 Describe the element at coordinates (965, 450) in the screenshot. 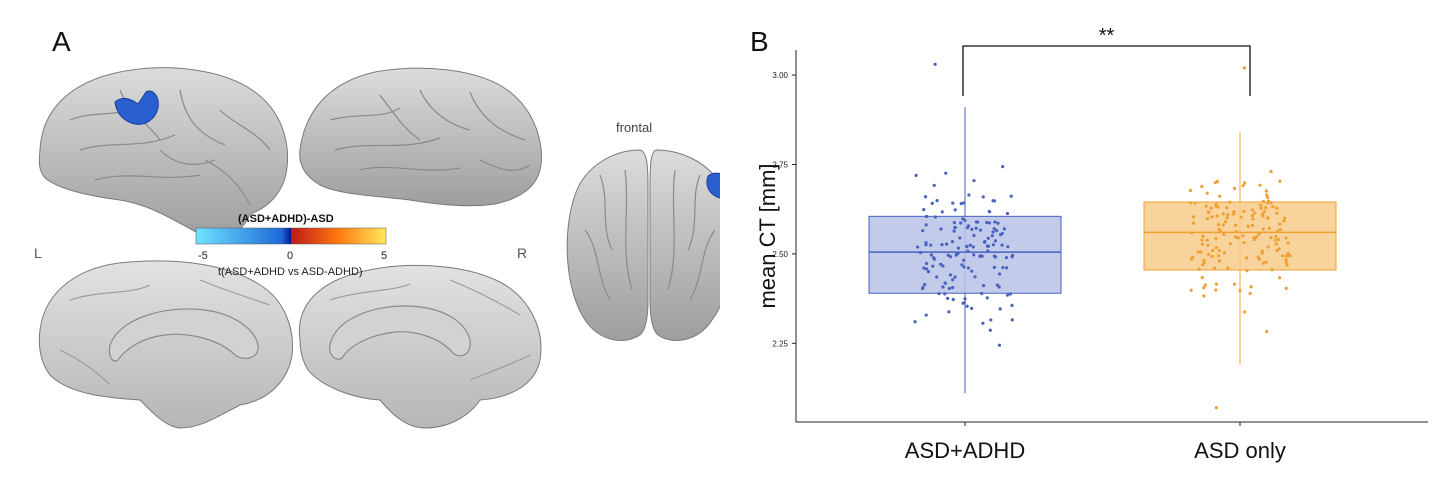

I see `x-tick-label: ASD+ADHD` at that location.